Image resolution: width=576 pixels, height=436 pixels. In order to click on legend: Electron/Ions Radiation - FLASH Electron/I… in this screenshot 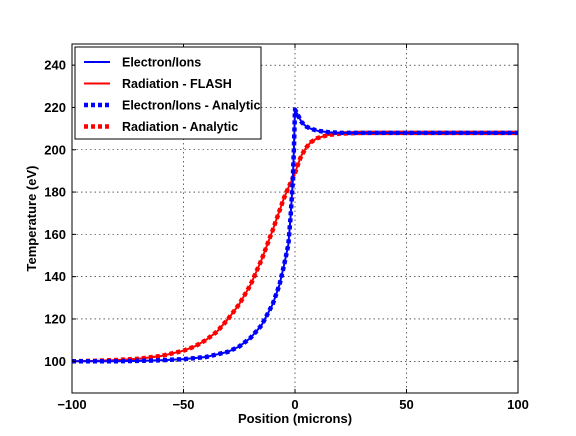, I will do `click(168, 93)`.